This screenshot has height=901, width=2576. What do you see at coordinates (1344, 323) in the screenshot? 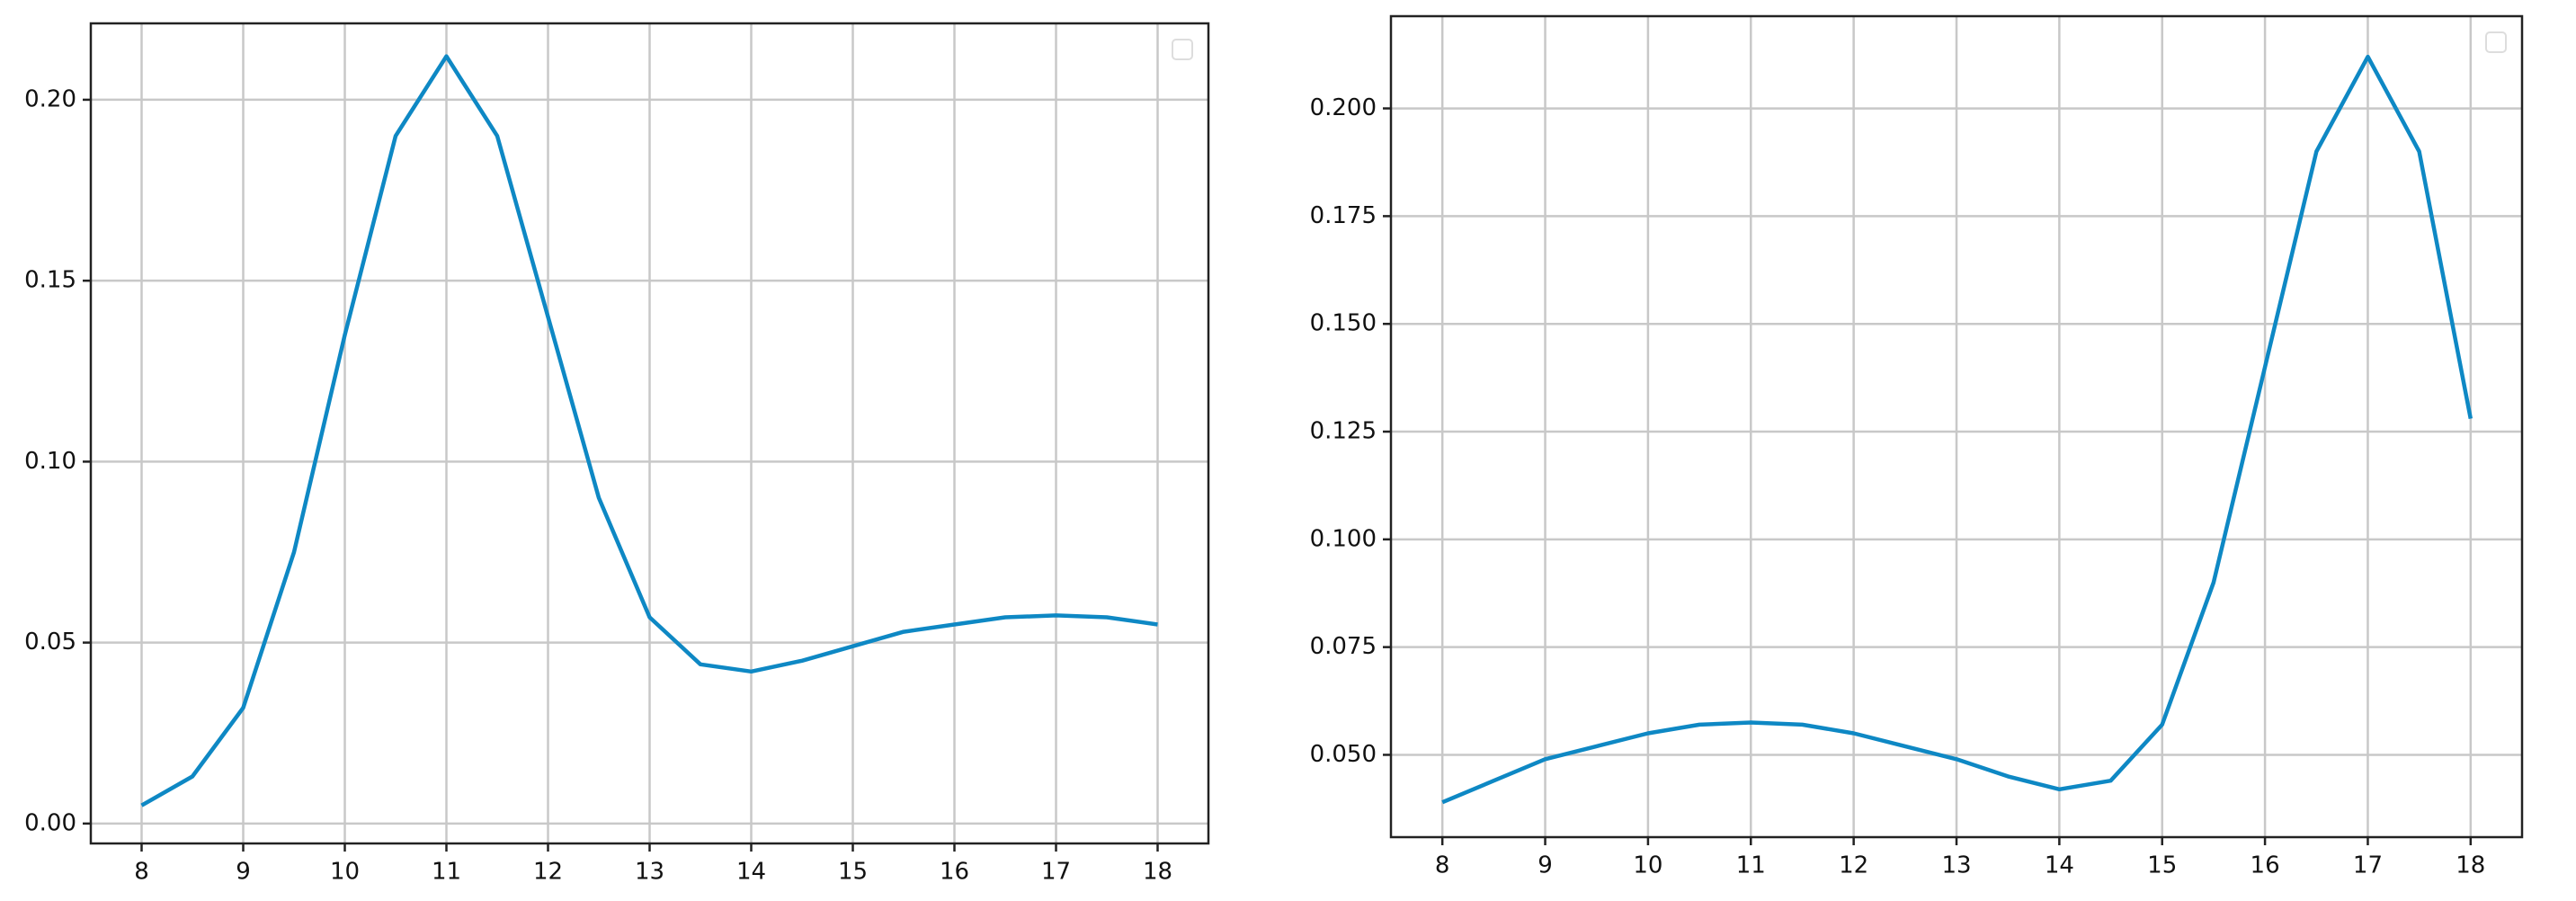
I see `y-tick-label: 0.150` at bounding box center [1344, 323].